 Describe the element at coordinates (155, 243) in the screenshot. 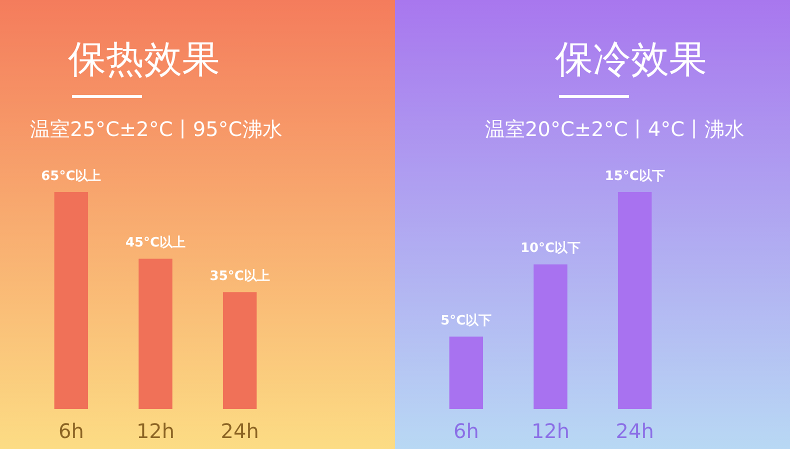

I see `data-label: 45°C以上` at that location.